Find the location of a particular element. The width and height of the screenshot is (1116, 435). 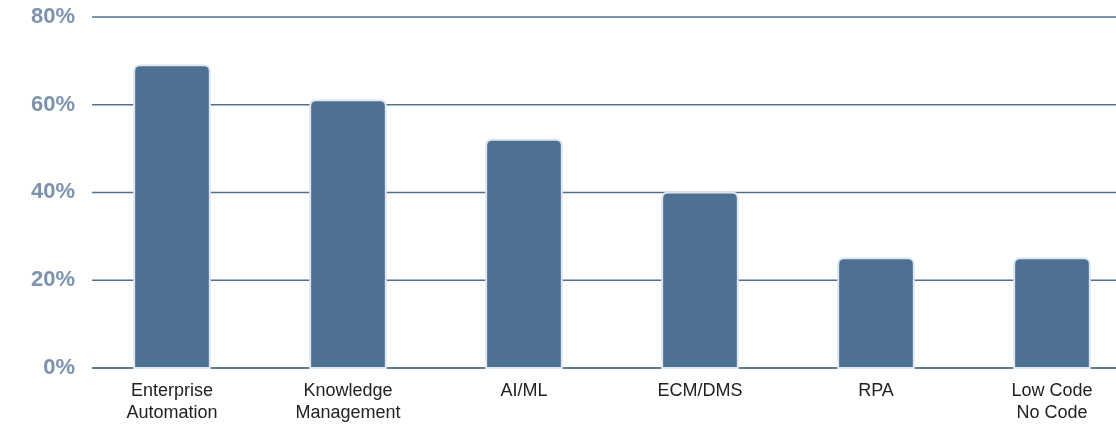

x-tick-label: Knowledge Management is located at coordinates (348, 401).